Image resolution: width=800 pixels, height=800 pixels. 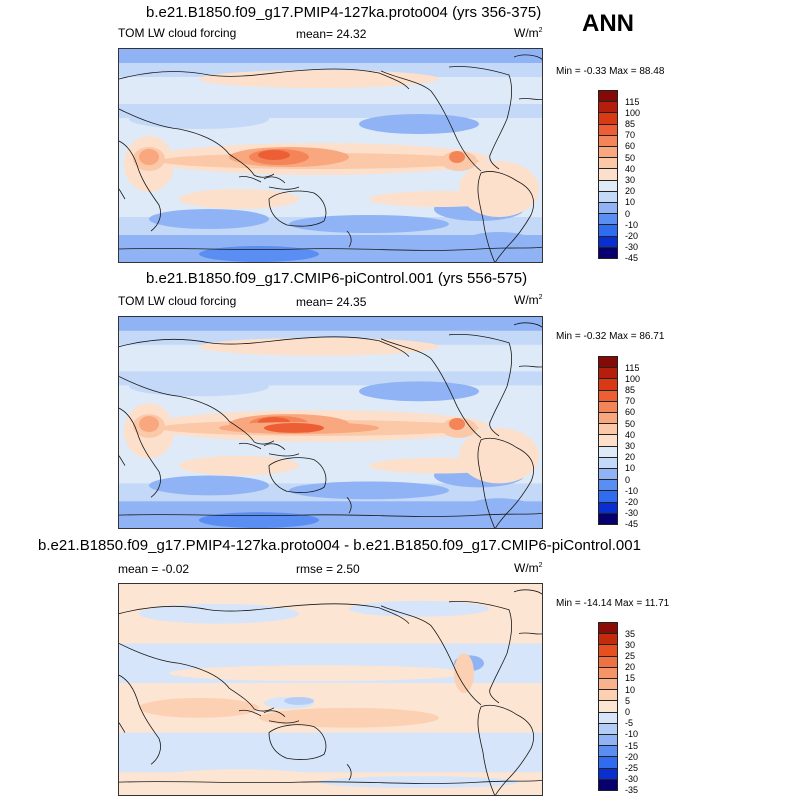 What do you see at coordinates (328, 569) in the screenshot?
I see `panel-rmse: rmse = 2.50` at bounding box center [328, 569].